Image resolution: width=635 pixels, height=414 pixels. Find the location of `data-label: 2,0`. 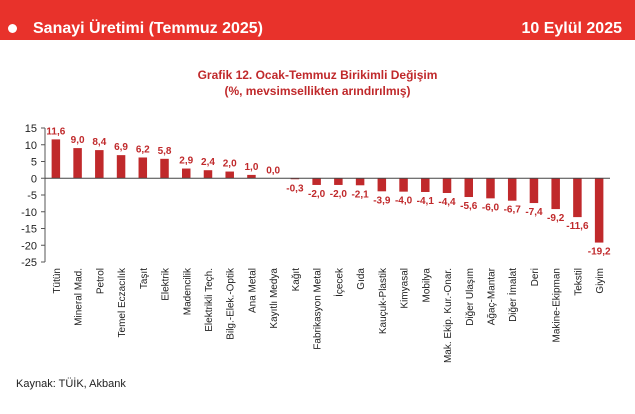

data-label: 2,0 is located at coordinates (230, 164).